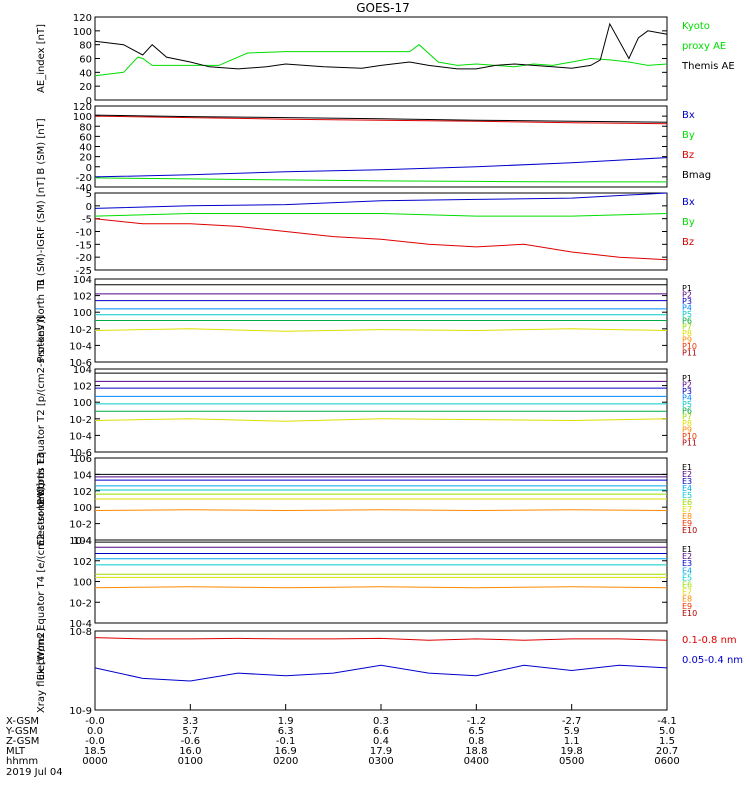  Describe the element at coordinates (689, 353) in the screenshot. I see `legend-entry: P11` at that location.